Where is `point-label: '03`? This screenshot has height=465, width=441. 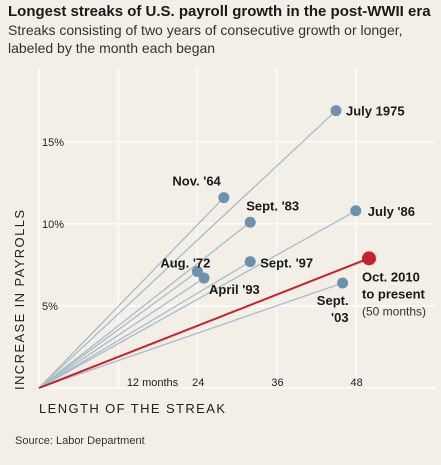
point-label: '03 is located at coordinates (340, 317).